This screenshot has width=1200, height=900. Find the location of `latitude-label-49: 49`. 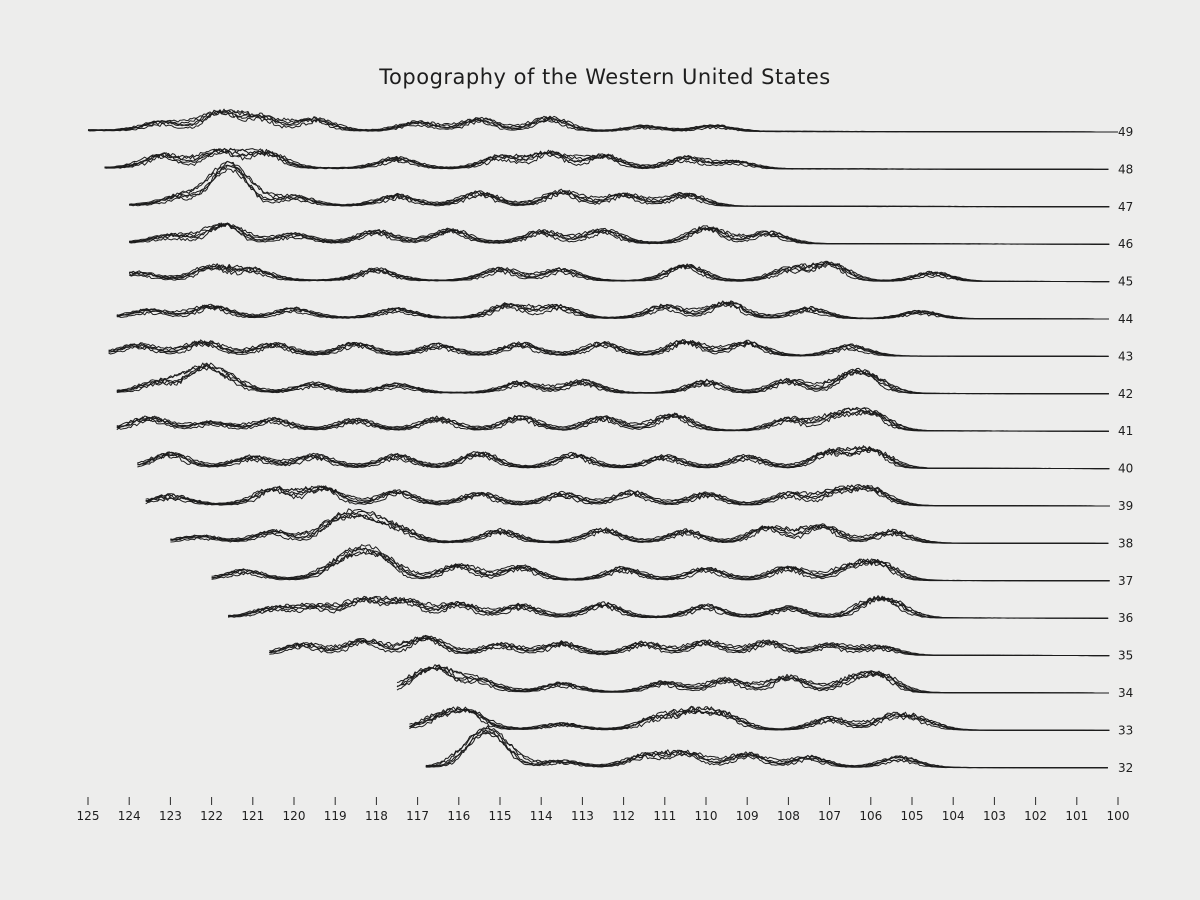

latitude-label-49: 49 is located at coordinates (1125, 132).